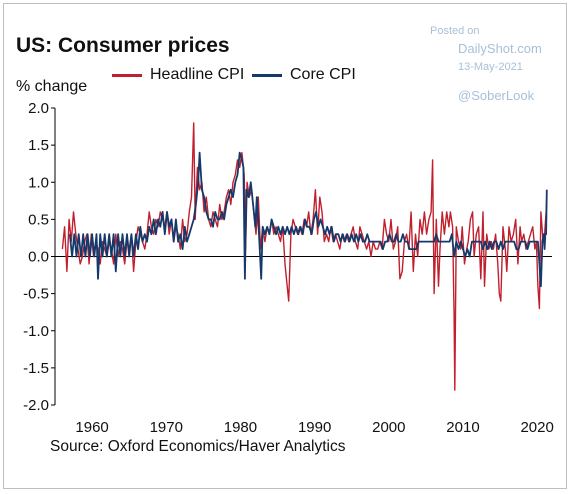 This screenshot has width=572, height=494. I want to click on x-tick-label: 2000, so click(388, 427).